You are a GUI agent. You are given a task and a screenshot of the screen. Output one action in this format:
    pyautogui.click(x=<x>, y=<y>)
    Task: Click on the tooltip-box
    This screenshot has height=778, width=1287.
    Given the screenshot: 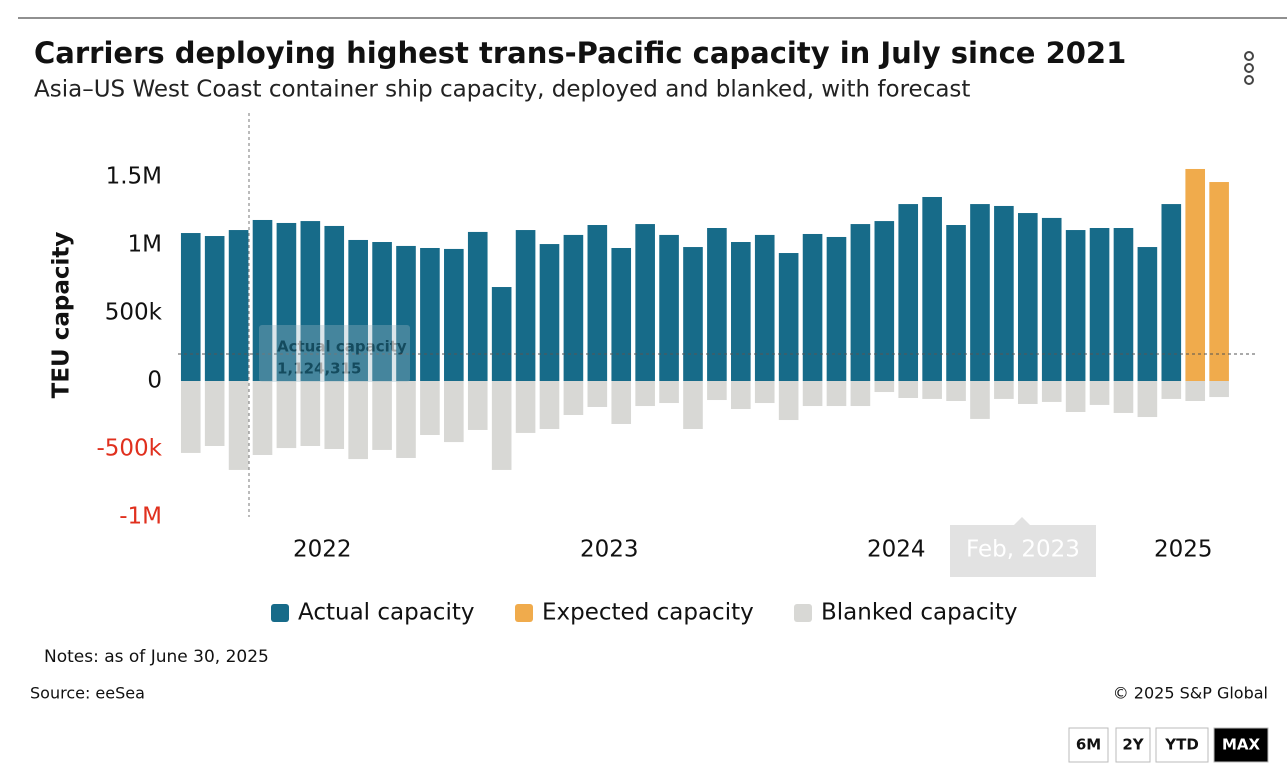 What is the action you would take?
    pyautogui.click(x=334, y=353)
    